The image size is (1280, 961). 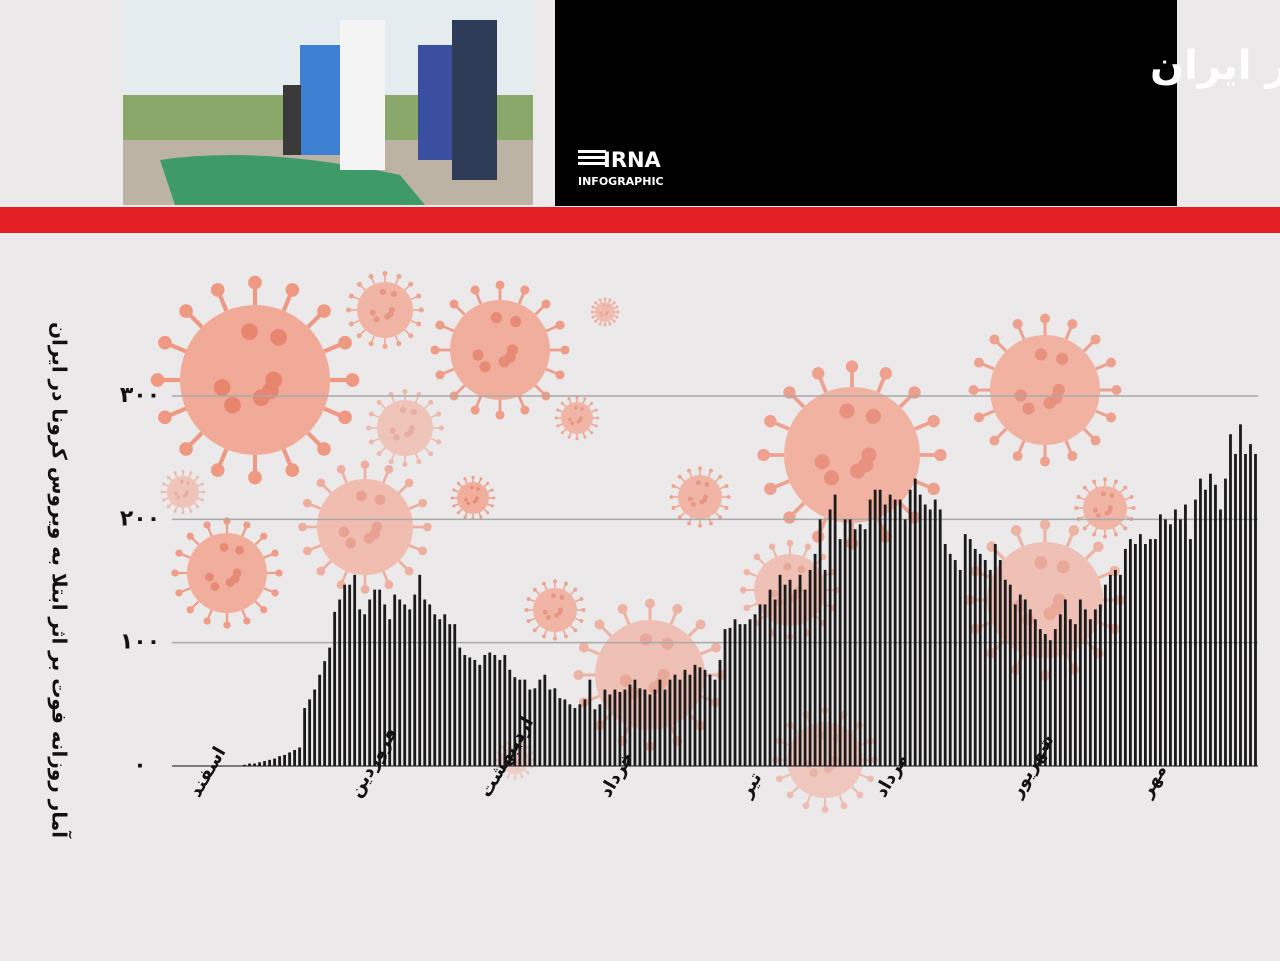 What do you see at coordinates (621, 181) in the screenshot?
I see `logo-subtext: INFOGRAPHIC` at bounding box center [621, 181].